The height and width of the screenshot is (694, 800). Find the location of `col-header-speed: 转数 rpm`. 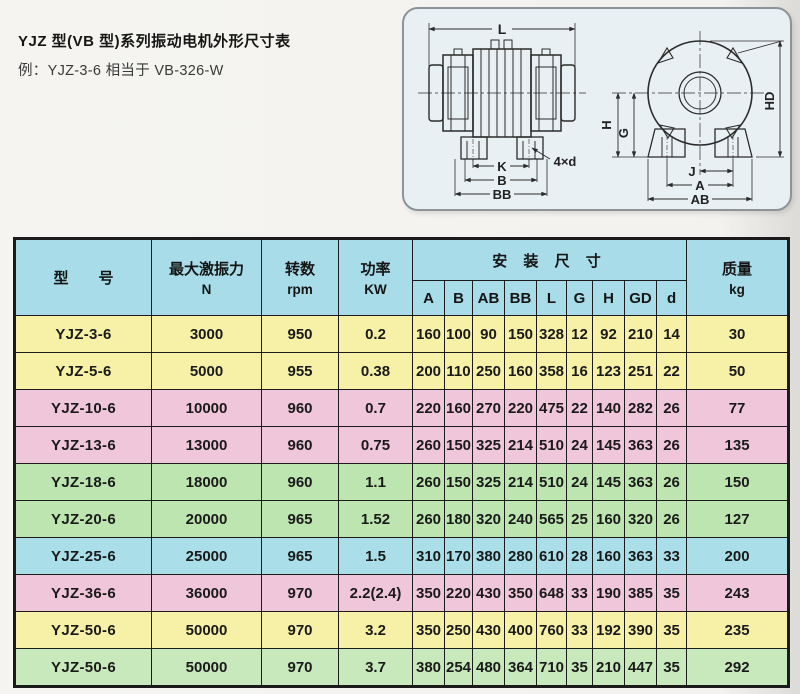

col-header-speed: 转数 rpm is located at coordinates (300, 277).